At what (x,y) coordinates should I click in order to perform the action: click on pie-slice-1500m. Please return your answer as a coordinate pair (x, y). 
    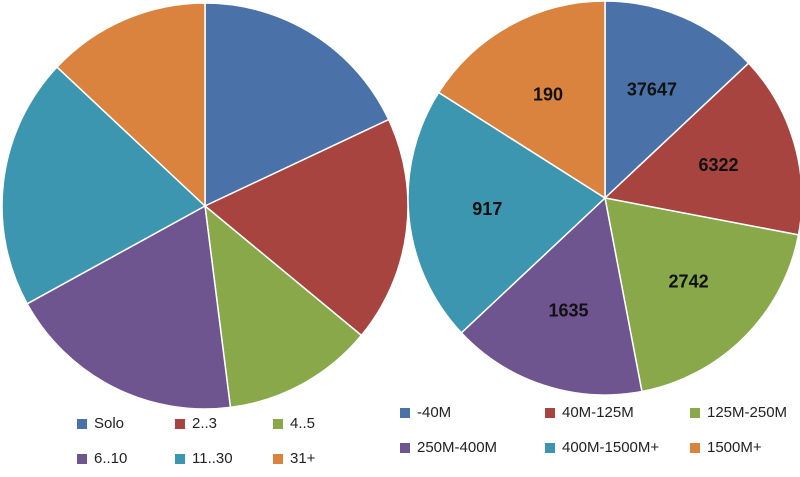
    Looking at the image, I should click on (521, 100).